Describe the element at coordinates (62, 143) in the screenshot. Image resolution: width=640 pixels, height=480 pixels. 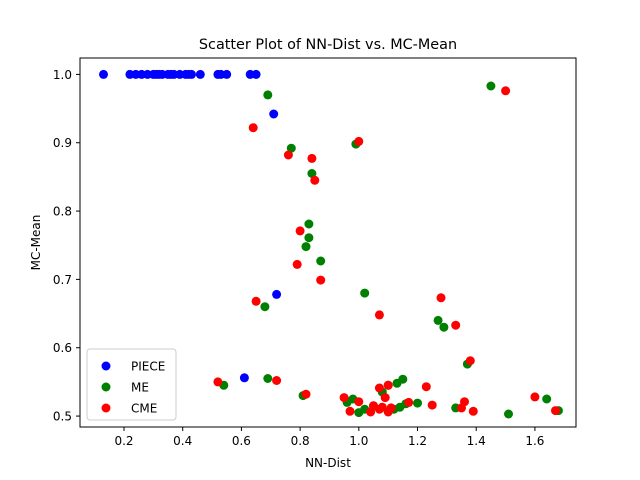
I see `y-tick-label: 0.9` at that location.